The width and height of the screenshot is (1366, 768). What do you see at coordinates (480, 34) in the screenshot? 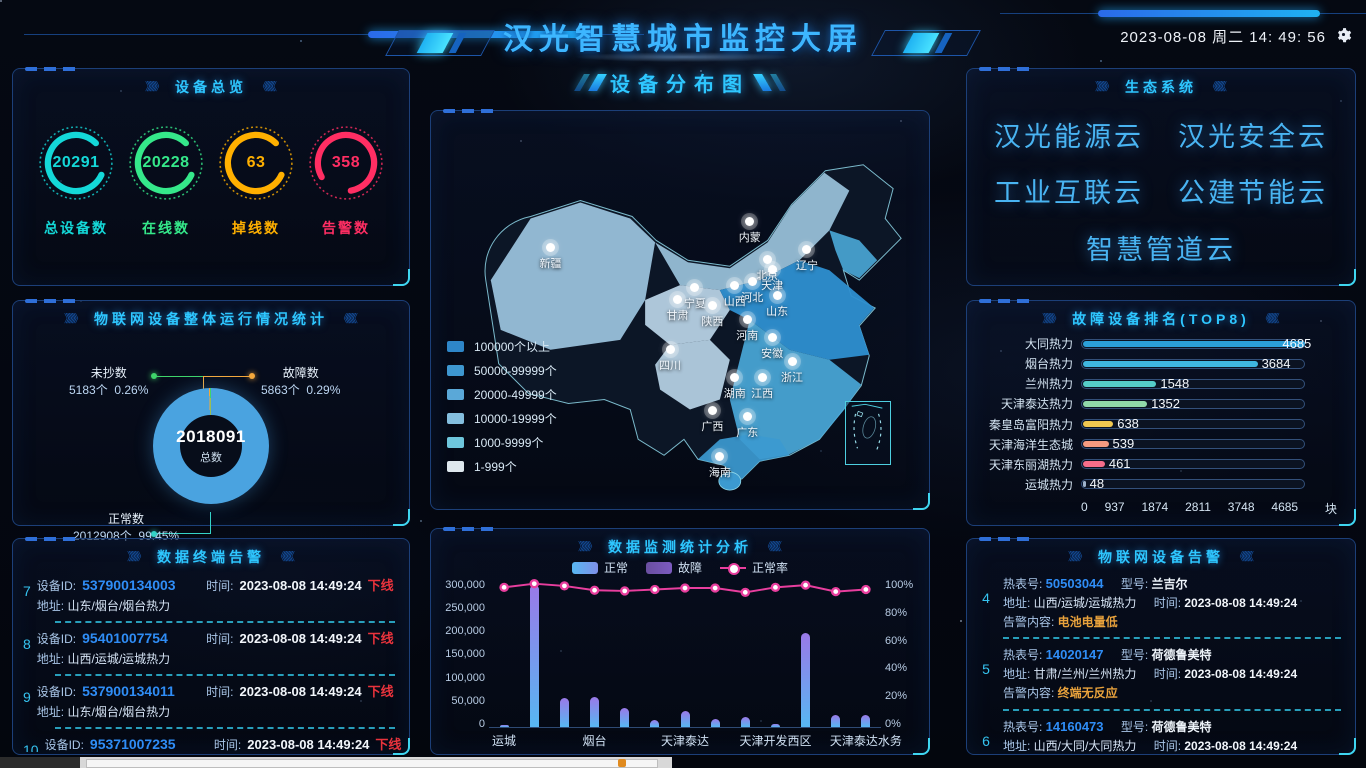
I see `header-glow-segment-left` at bounding box center [480, 34].